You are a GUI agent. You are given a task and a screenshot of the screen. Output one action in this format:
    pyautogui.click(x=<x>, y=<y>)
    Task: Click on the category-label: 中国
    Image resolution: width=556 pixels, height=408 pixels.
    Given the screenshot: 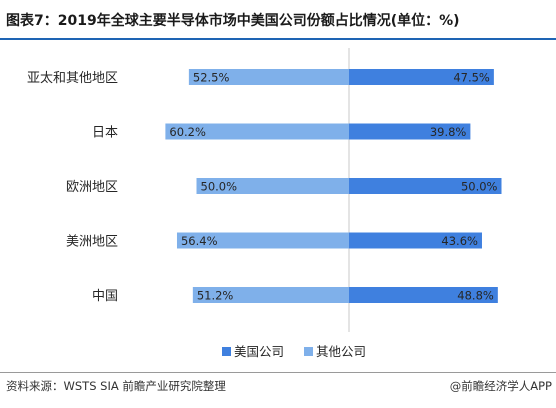 What is the action you would take?
    pyautogui.click(x=105, y=296)
    